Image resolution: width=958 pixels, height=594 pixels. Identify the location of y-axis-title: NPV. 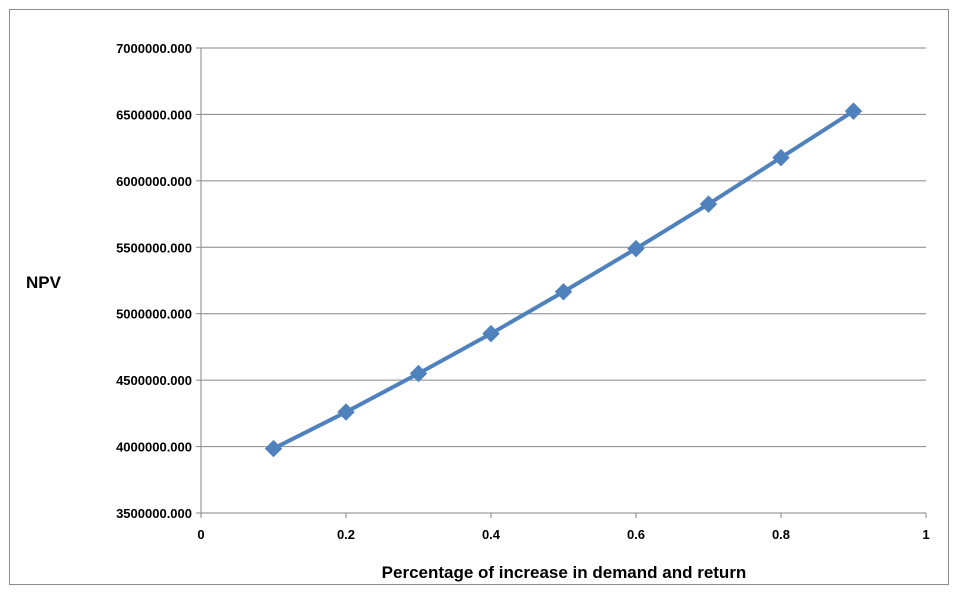
(44, 282).